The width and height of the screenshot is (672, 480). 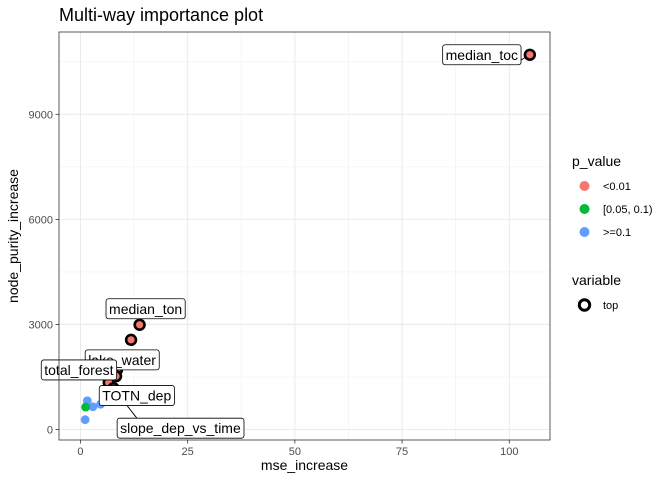 I want to click on point-label-median_toc: median_toc, so click(x=482, y=55).